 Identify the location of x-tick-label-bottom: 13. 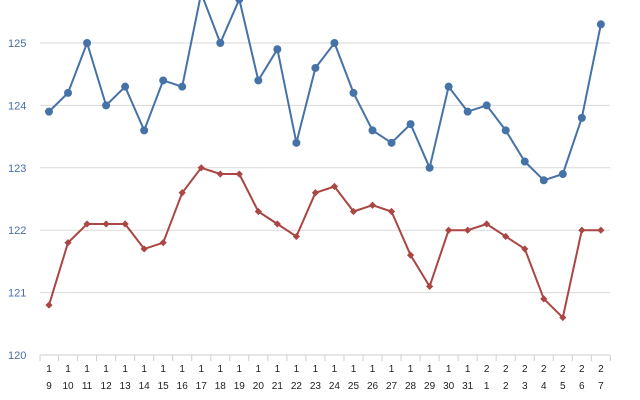
(126, 386).